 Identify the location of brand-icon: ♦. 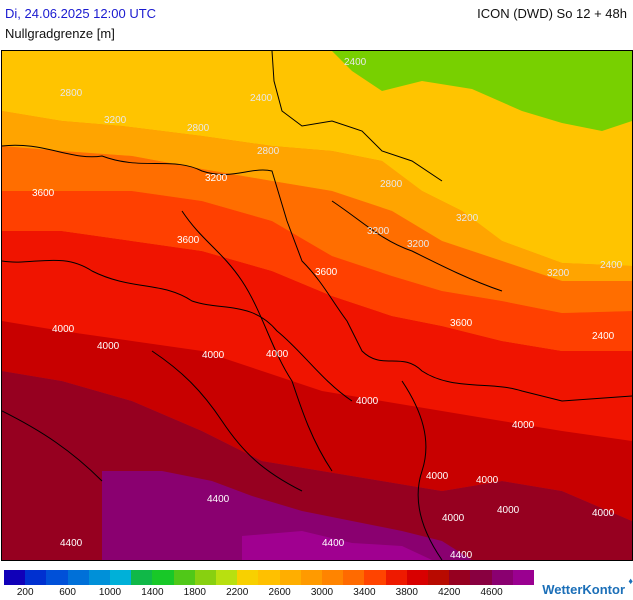
(630, 581).